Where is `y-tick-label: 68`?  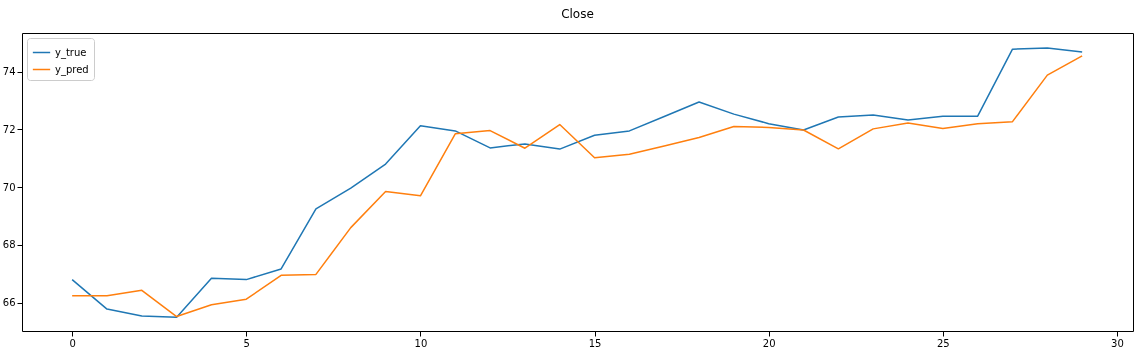
y-tick-label: 68 is located at coordinates (9, 245).